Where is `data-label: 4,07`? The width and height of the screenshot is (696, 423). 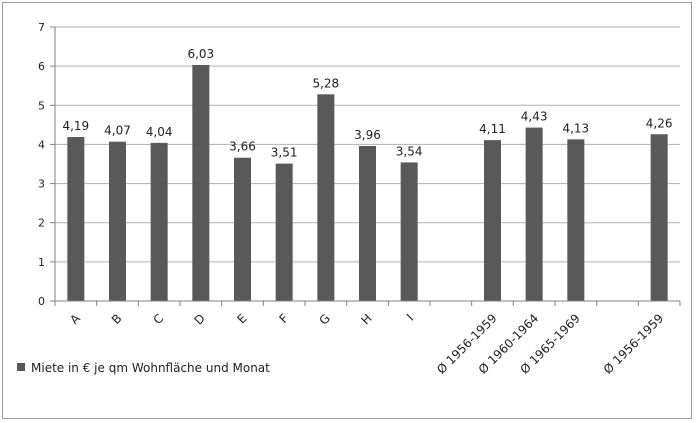 data-label: 4,07 is located at coordinates (117, 131).